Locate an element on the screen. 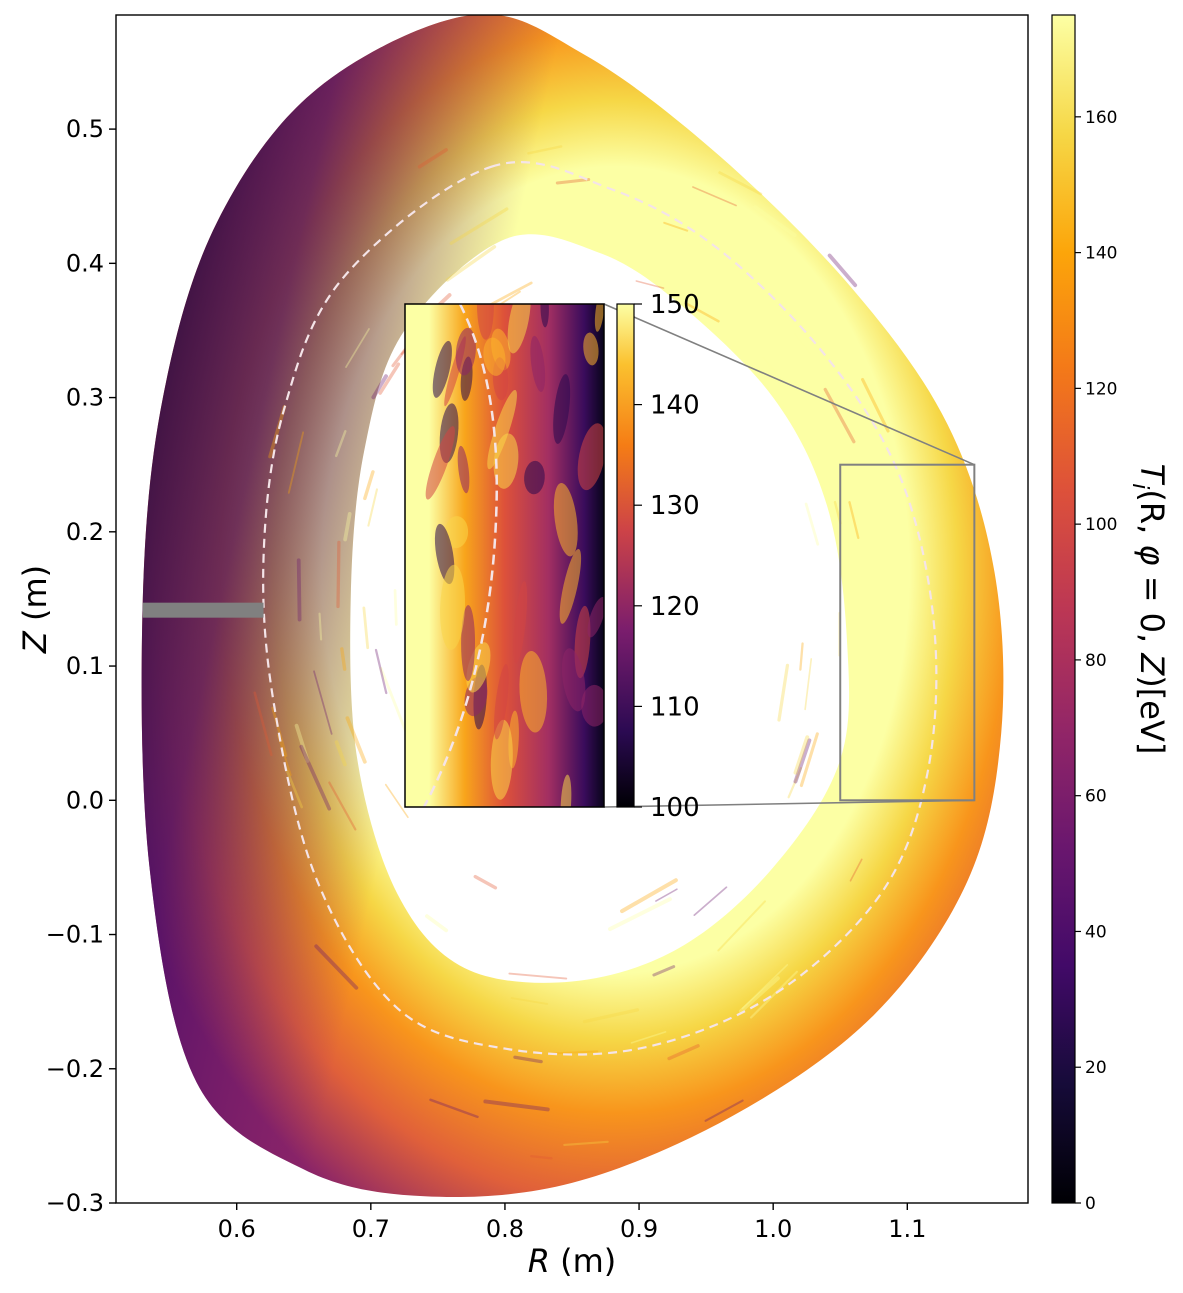 The height and width of the screenshot is (1293, 1183). y-tick-label: −0.1 is located at coordinates (75, 935).